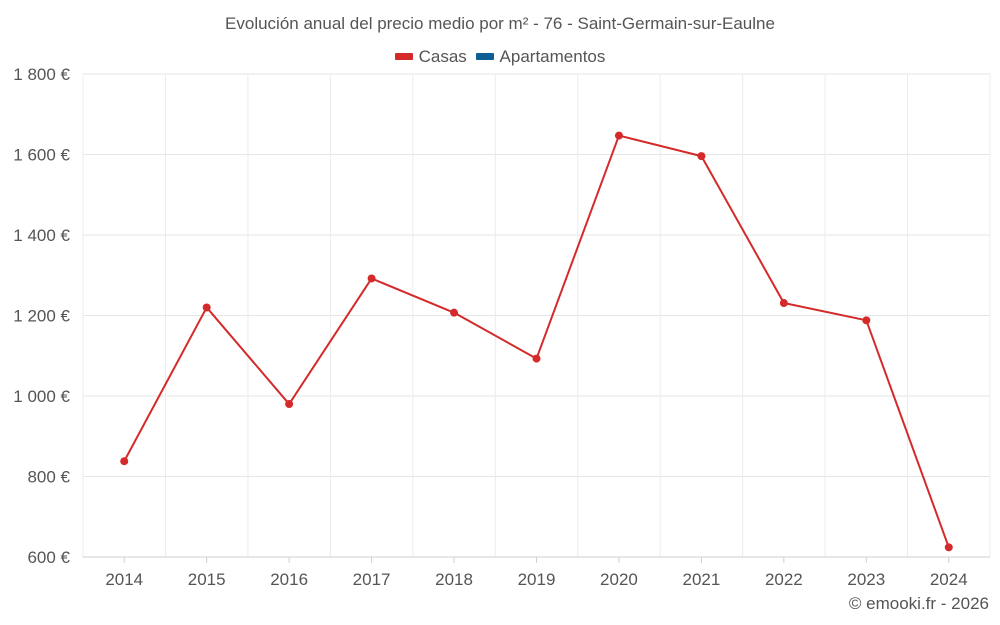  I want to click on legend-swatch-casas, so click(403, 56).